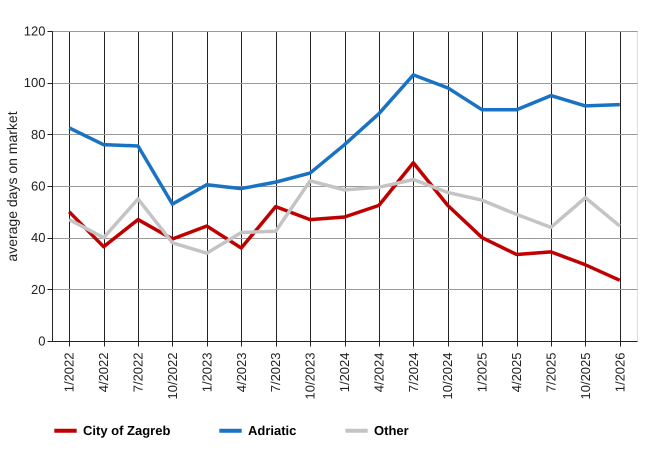  What do you see at coordinates (12, 186) in the screenshot?
I see `y-axis-title: average days on market` at bounding box center [12, 186].